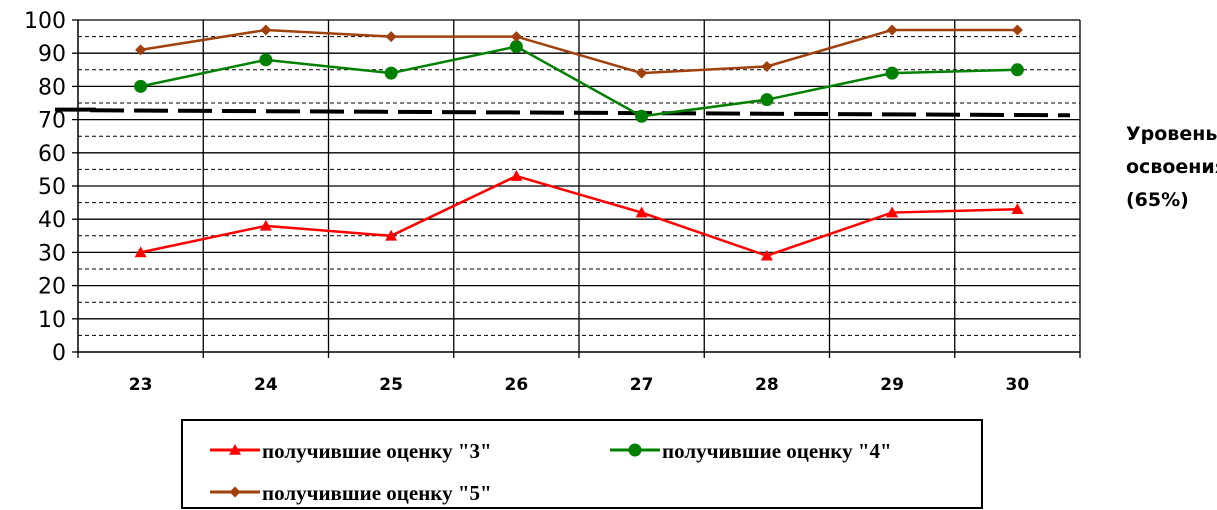 The image size is (1217, 510). I want to click on x-tick-label: 29, so click(892, 385).